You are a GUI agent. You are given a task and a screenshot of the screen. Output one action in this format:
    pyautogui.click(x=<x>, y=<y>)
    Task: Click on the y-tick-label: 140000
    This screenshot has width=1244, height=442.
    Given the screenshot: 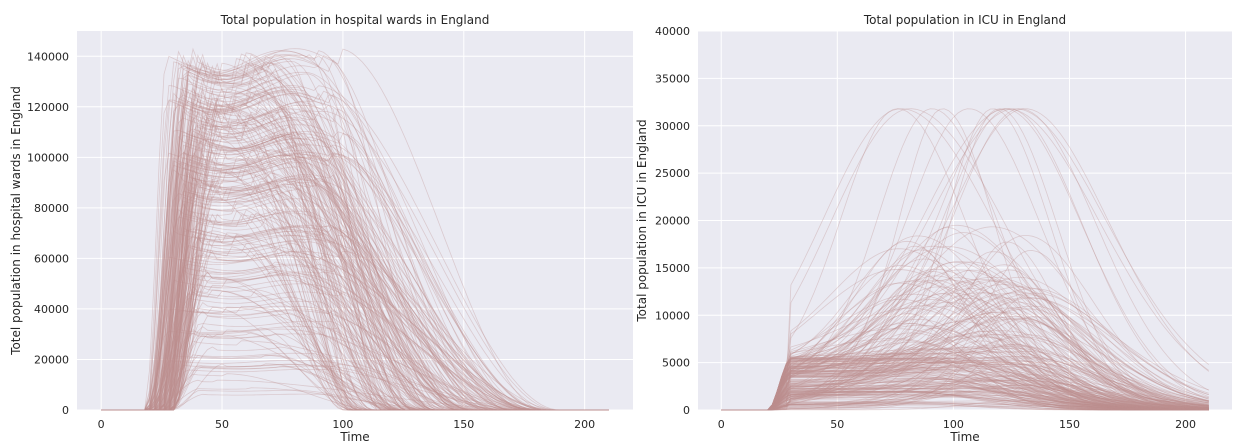 What is the action you would take?
    pyautogui.click(x=48, y=56)
    